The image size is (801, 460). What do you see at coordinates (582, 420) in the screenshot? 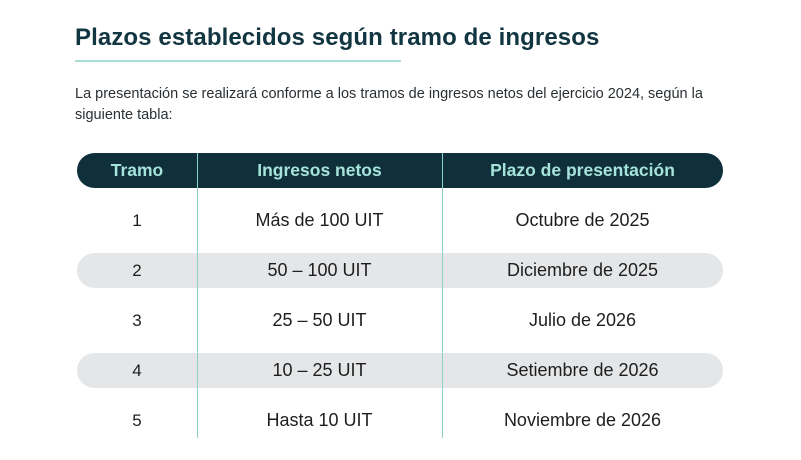
I see `cell-plazo: Noviembre de 2026` at bounding box center [582, 420].